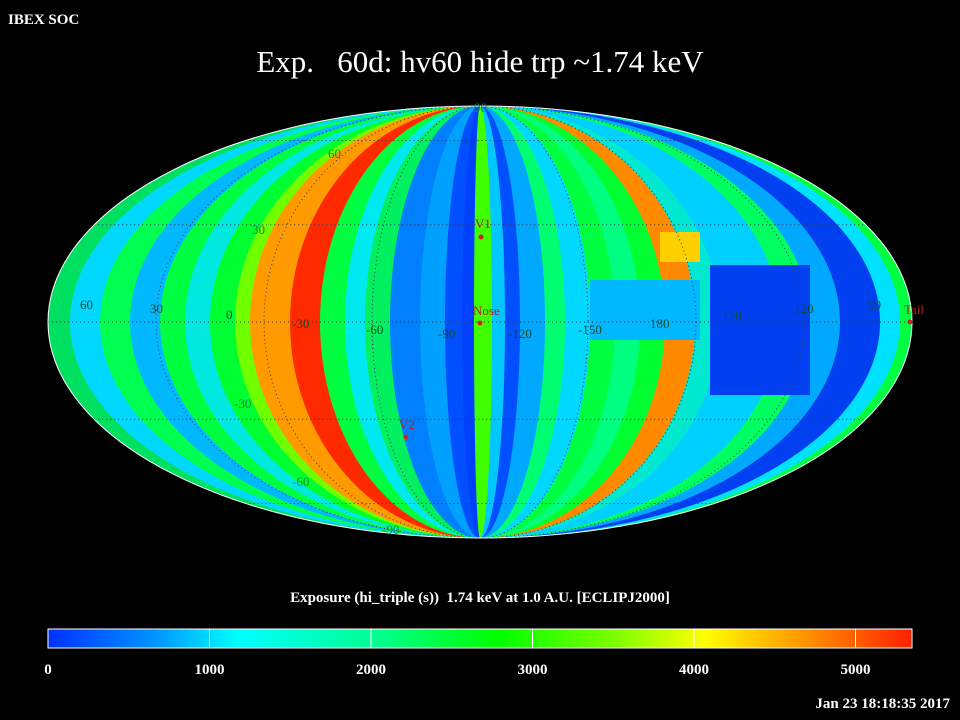  What do you see at coordinates (209, 670) in the screenshot?
I see `colorbar-tick-label: 1000` at bounding box center [209, 670].